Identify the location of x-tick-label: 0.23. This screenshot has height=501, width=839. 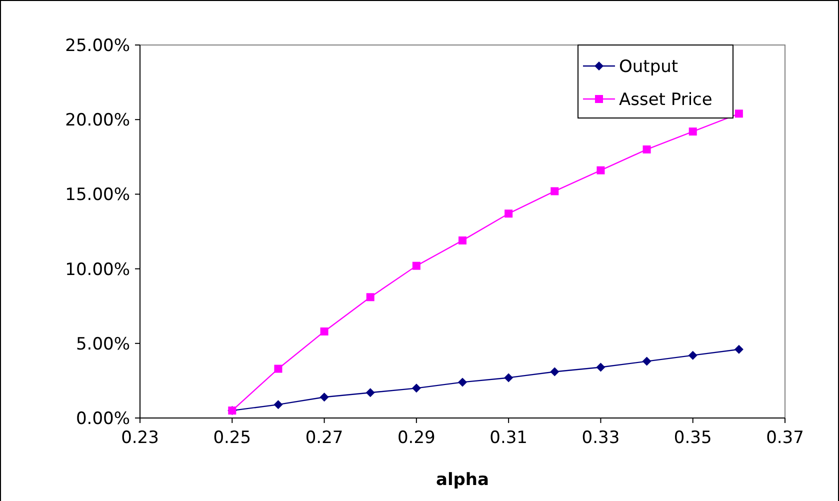
(140, 438).